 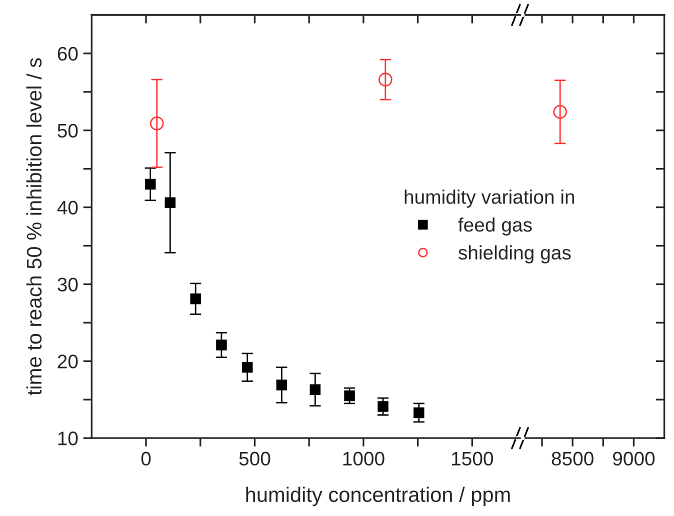 I want to click on legend-label: feed gas, so click(x=495, y=226).